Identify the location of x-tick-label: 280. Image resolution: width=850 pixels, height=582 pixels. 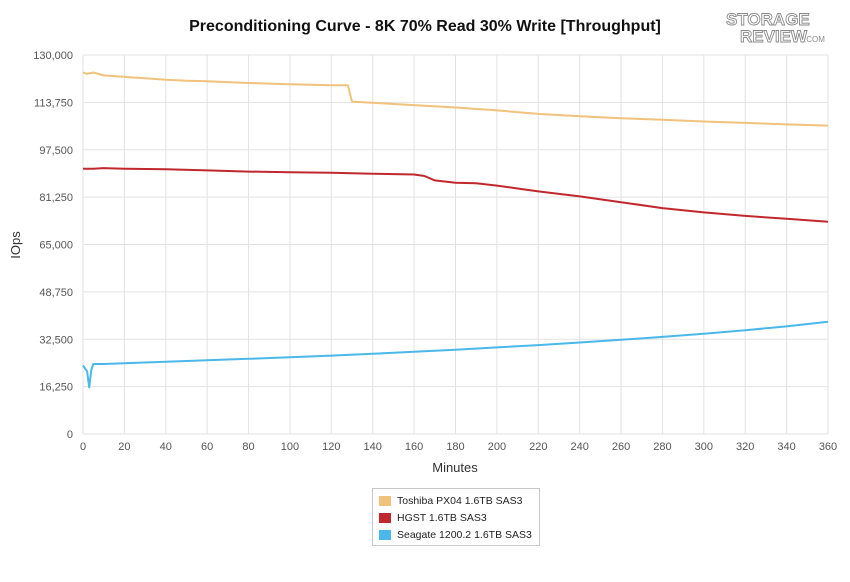
(662, 447).